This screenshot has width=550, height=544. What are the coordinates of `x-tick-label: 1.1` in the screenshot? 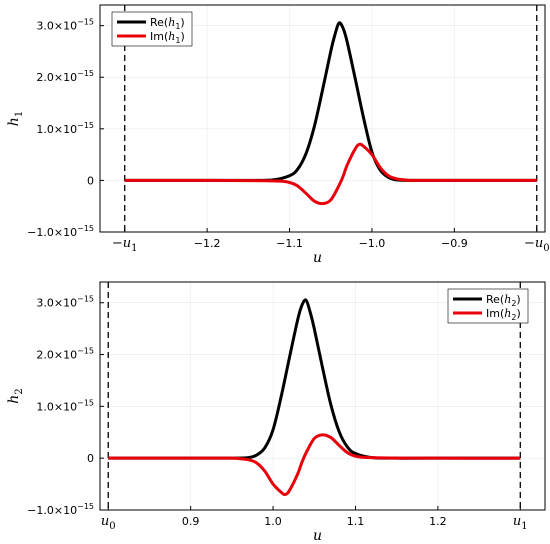 It's located at (356, 521).